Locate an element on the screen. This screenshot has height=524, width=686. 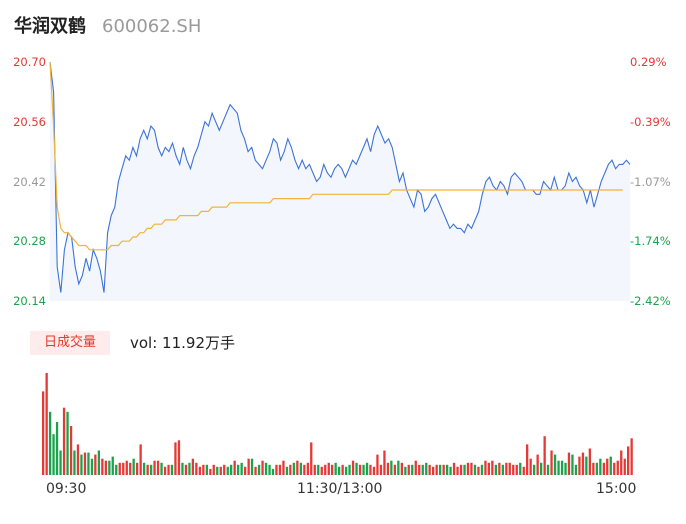
percent-tick-label: -2.42% is located at coordinates (650, 301).